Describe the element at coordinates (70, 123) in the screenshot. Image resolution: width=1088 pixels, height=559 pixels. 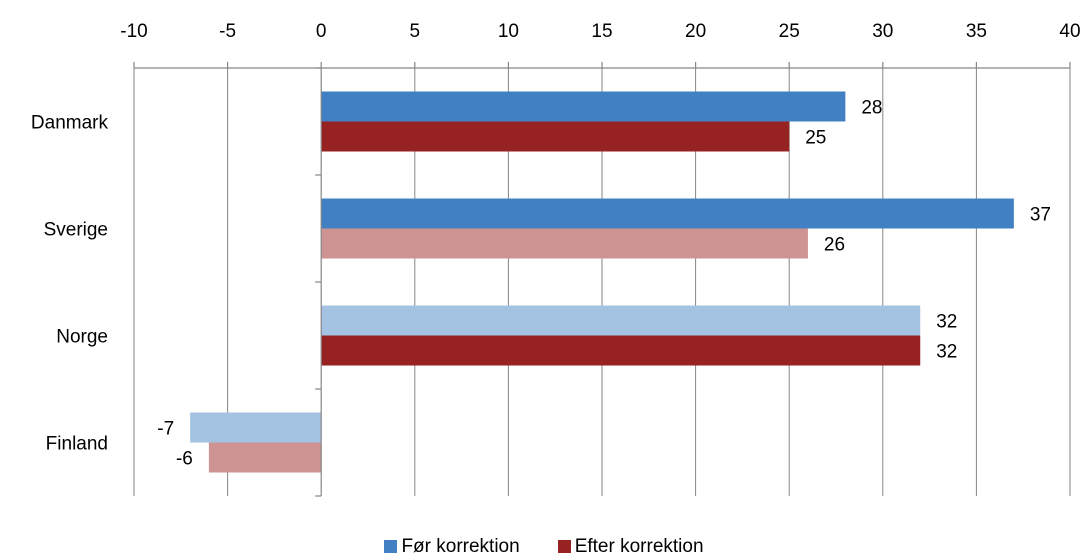
I see `category-label-danmark: Danmark` at that location.